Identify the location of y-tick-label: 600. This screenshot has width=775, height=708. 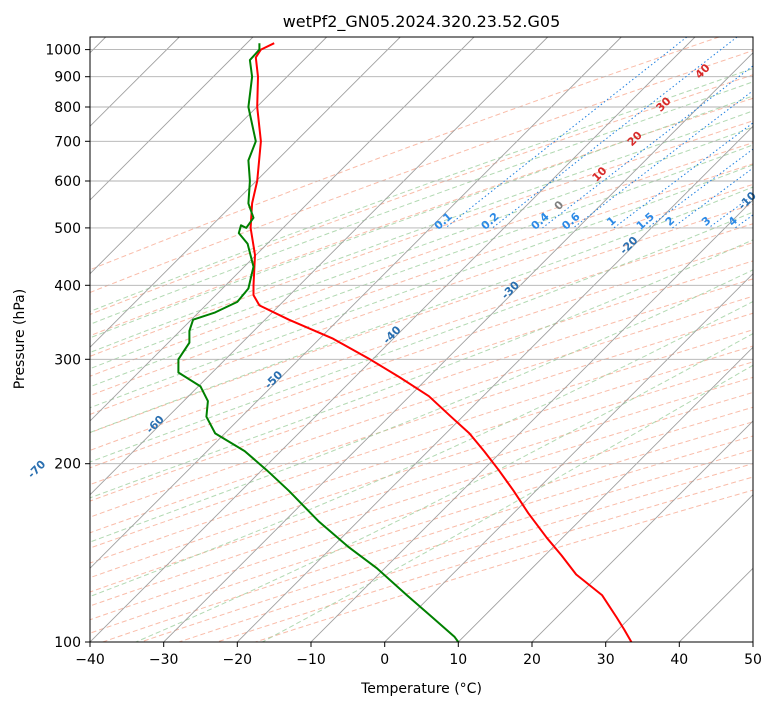
(67, 182).